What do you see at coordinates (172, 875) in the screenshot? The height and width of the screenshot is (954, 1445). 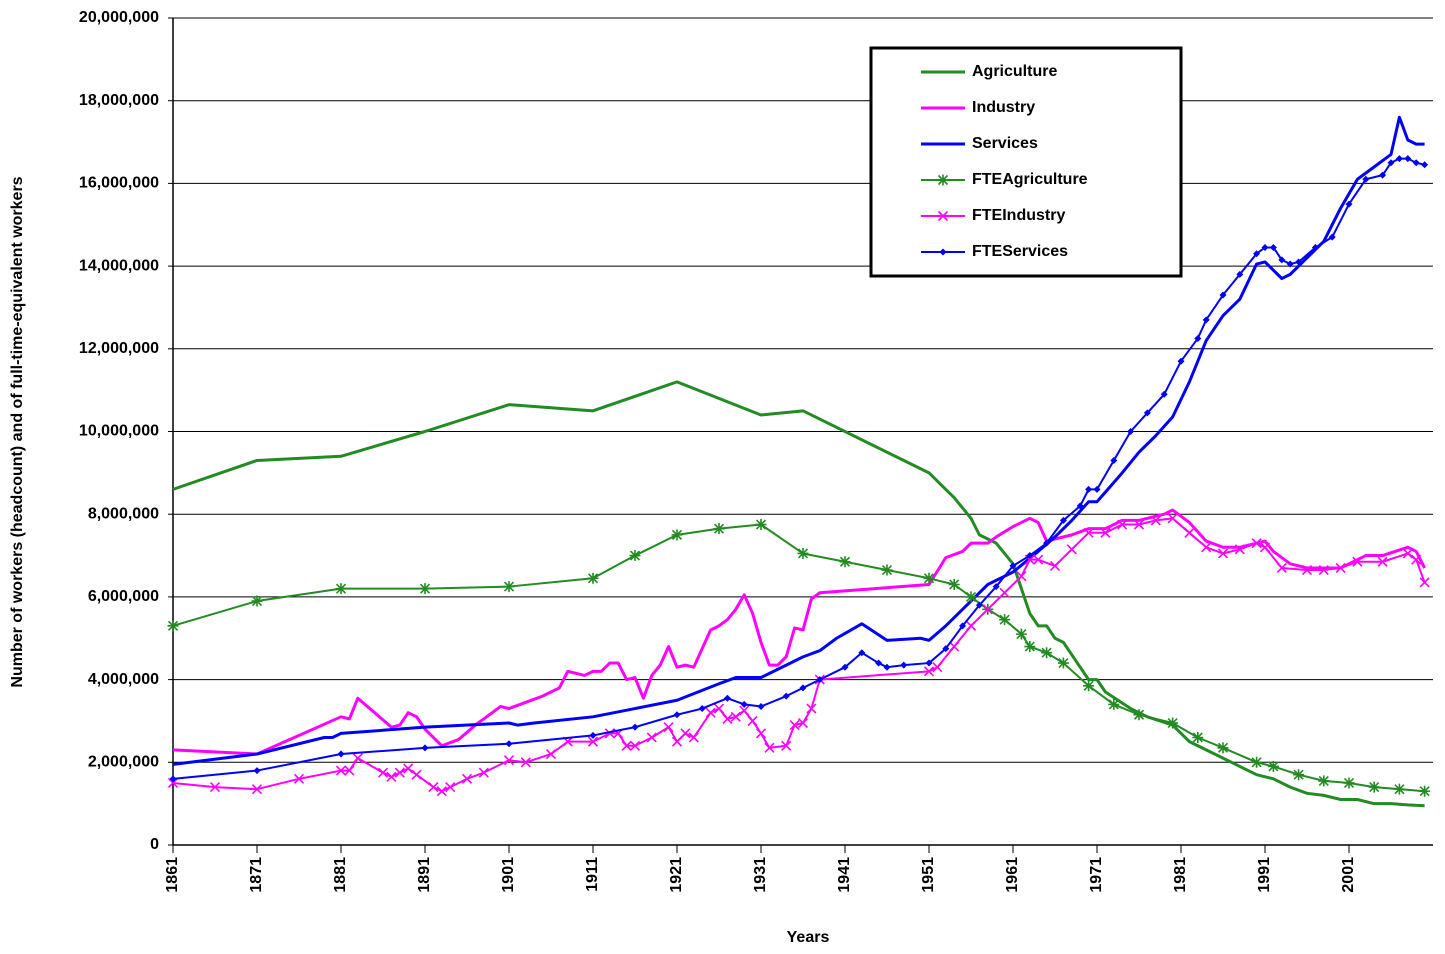 I see `x-tick-label: 1861` at bounding box center [172, 875].